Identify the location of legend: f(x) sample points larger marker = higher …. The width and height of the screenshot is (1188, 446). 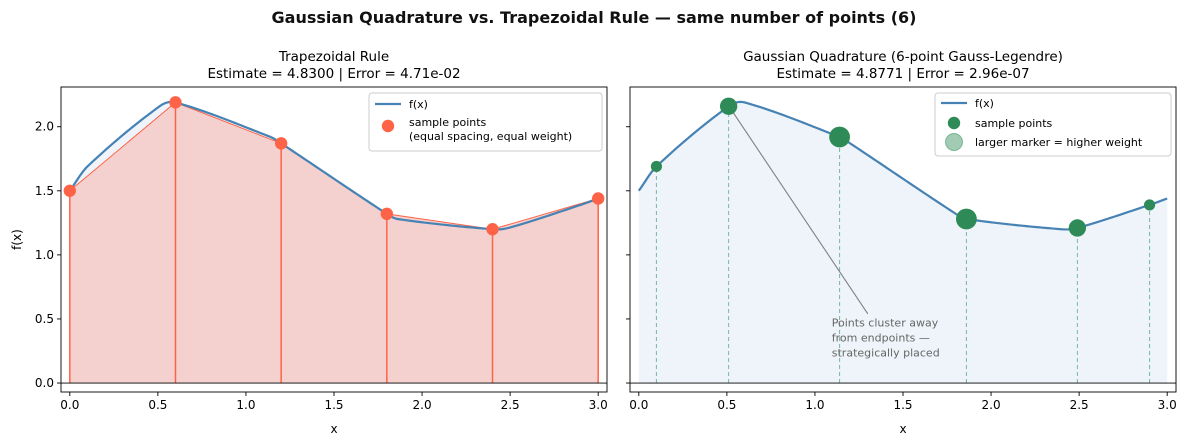
(1053, 124).